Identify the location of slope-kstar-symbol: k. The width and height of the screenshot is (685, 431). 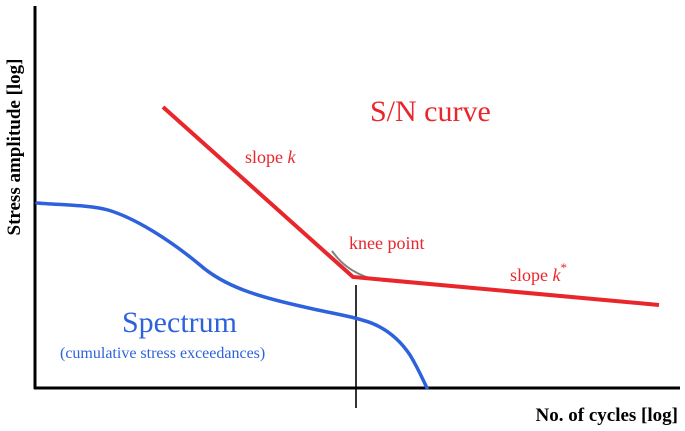
(557, 275).